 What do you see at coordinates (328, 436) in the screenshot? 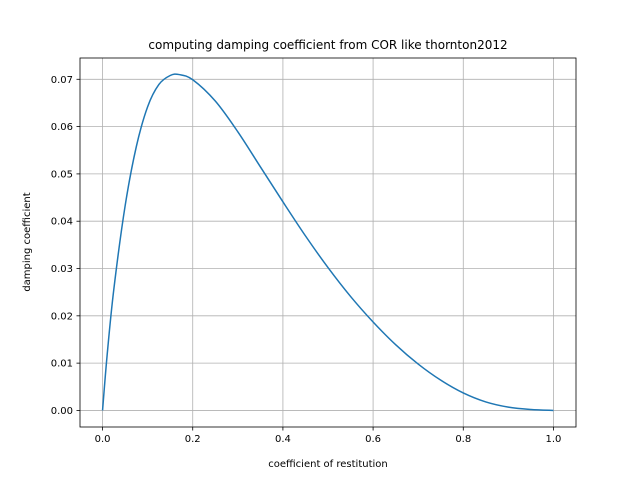
I see `x-axis-ticks: 0.0 0.2 0.4 0.6 0.8 1.0` at bounding box center [328, 436].